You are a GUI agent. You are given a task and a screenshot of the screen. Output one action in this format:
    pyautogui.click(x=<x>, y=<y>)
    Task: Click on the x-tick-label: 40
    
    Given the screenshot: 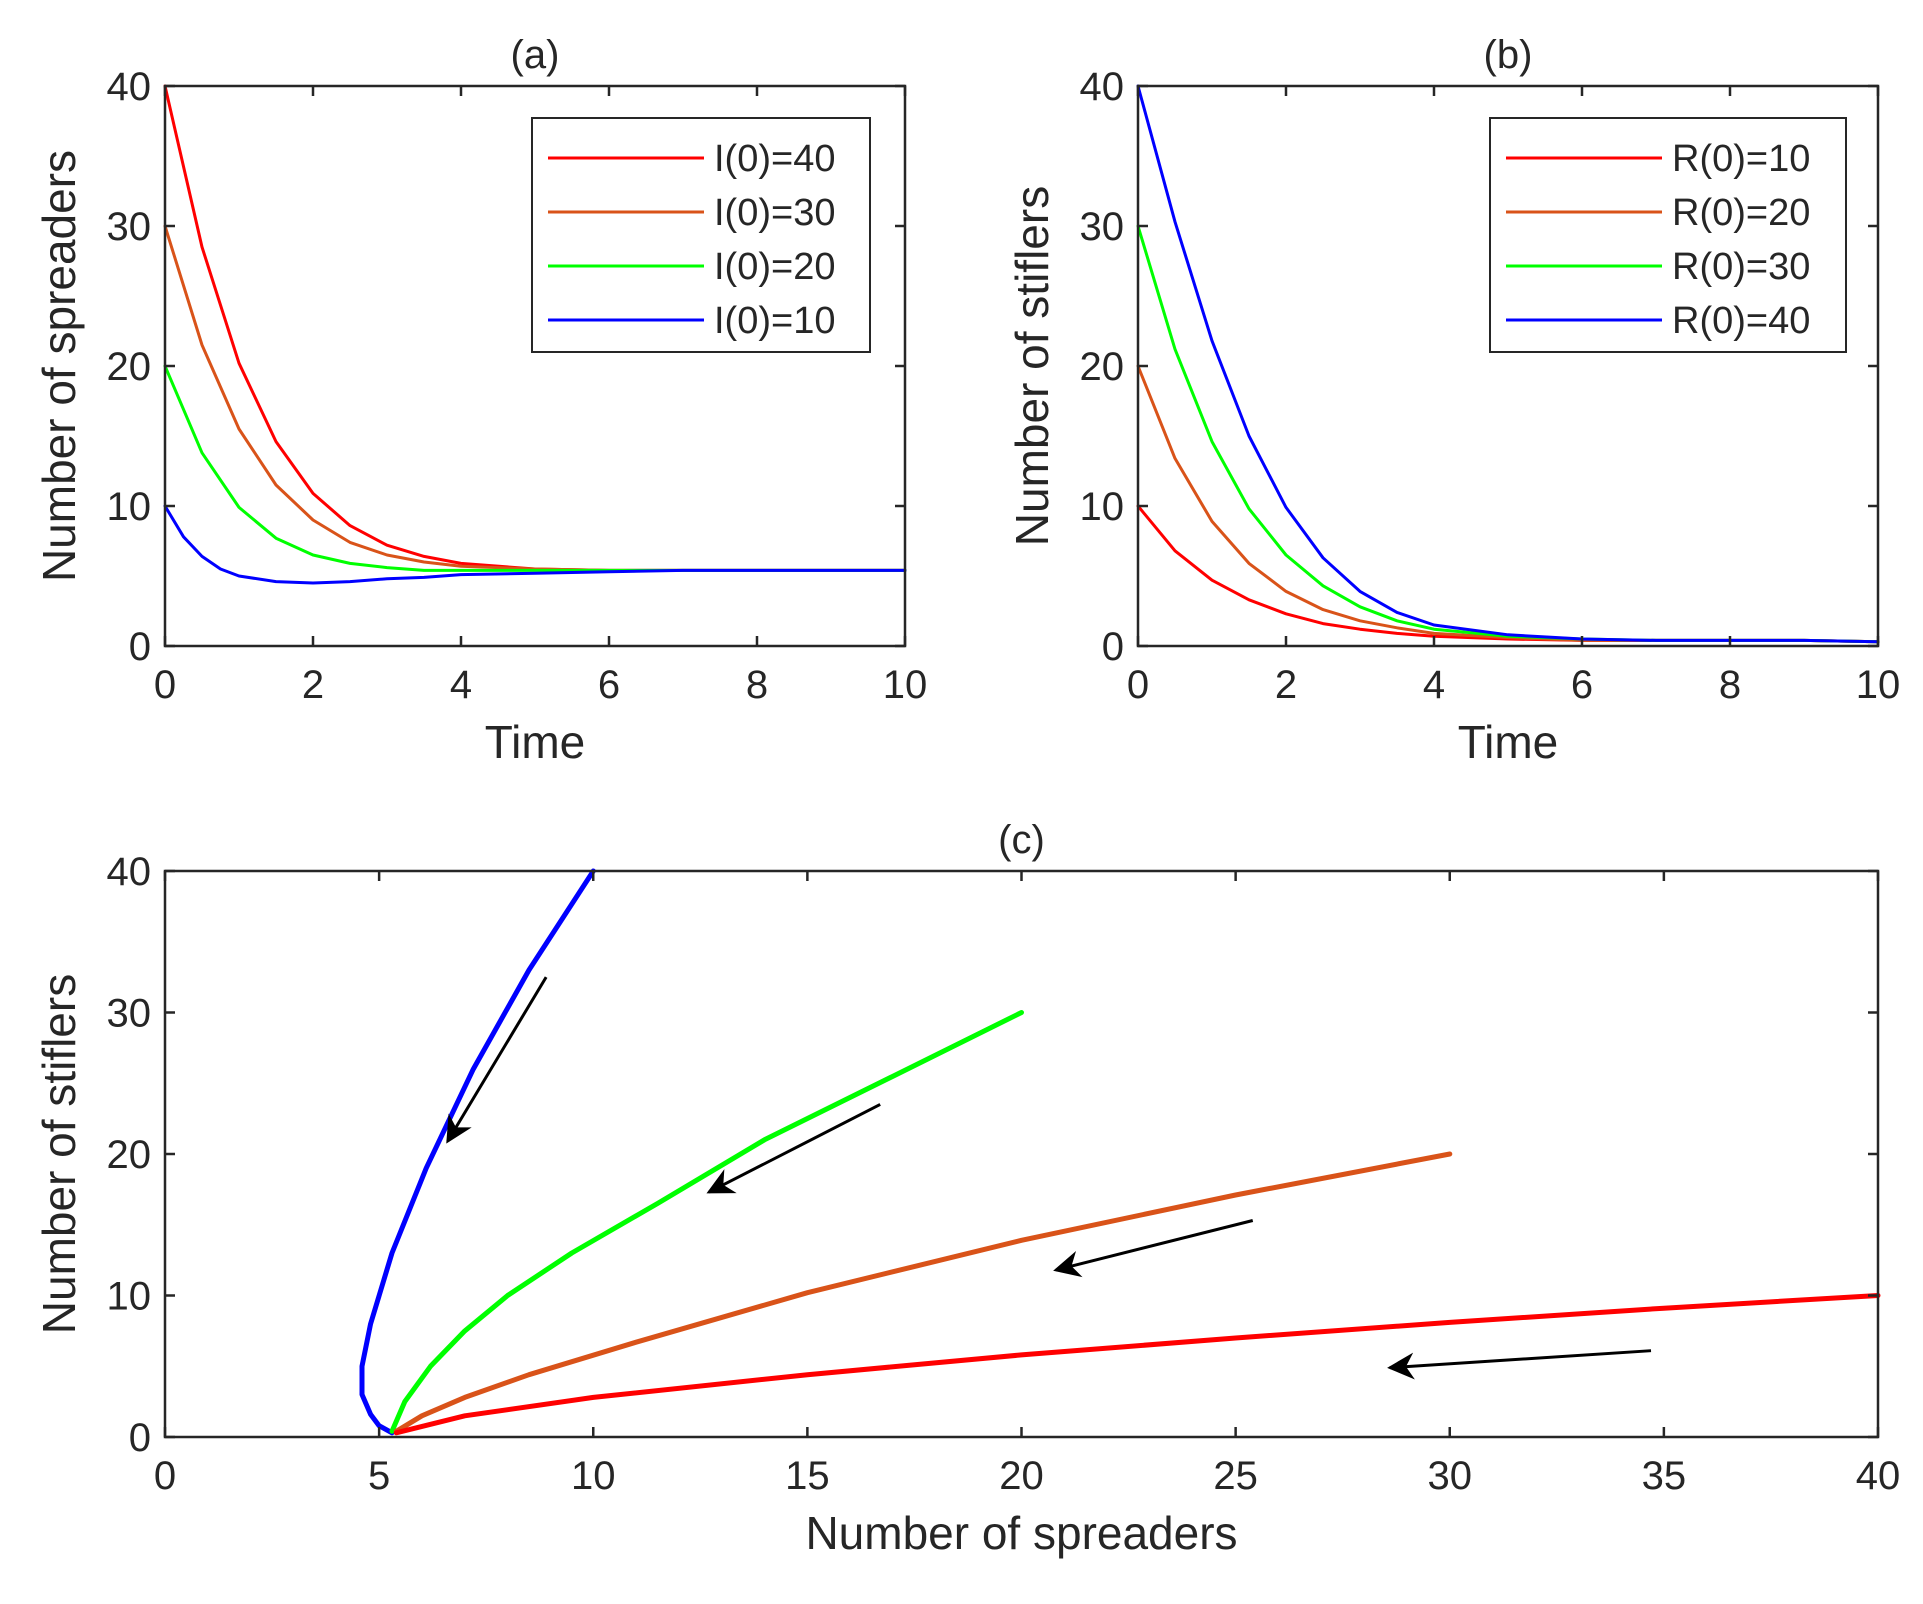 What is the action you would take?
    pyautogui.click(x=1878, y=1476)
    